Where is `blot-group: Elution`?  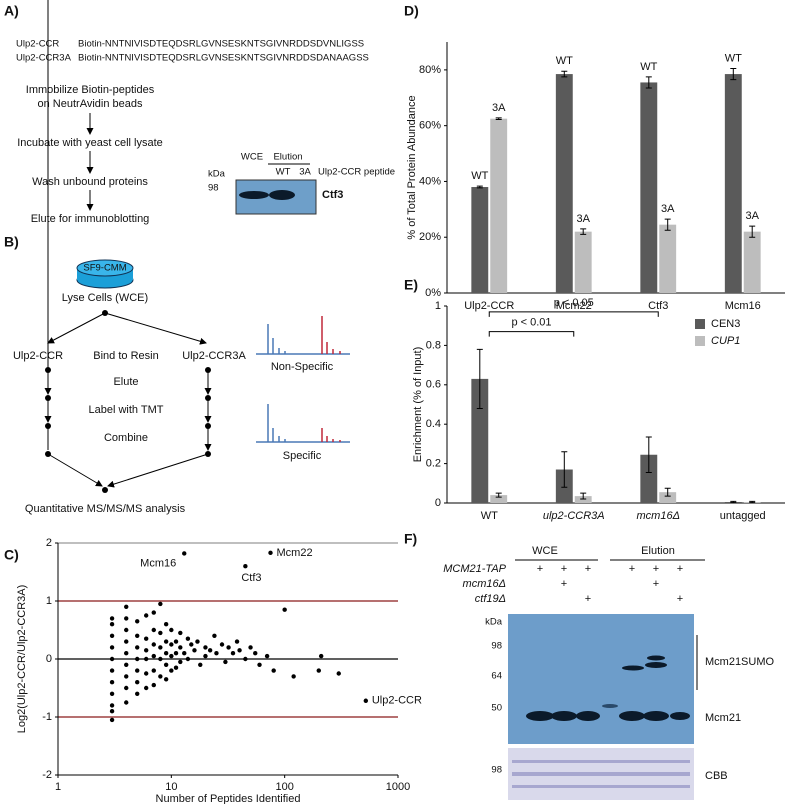 blot-group: Elution is located at coordinates (287, 157).